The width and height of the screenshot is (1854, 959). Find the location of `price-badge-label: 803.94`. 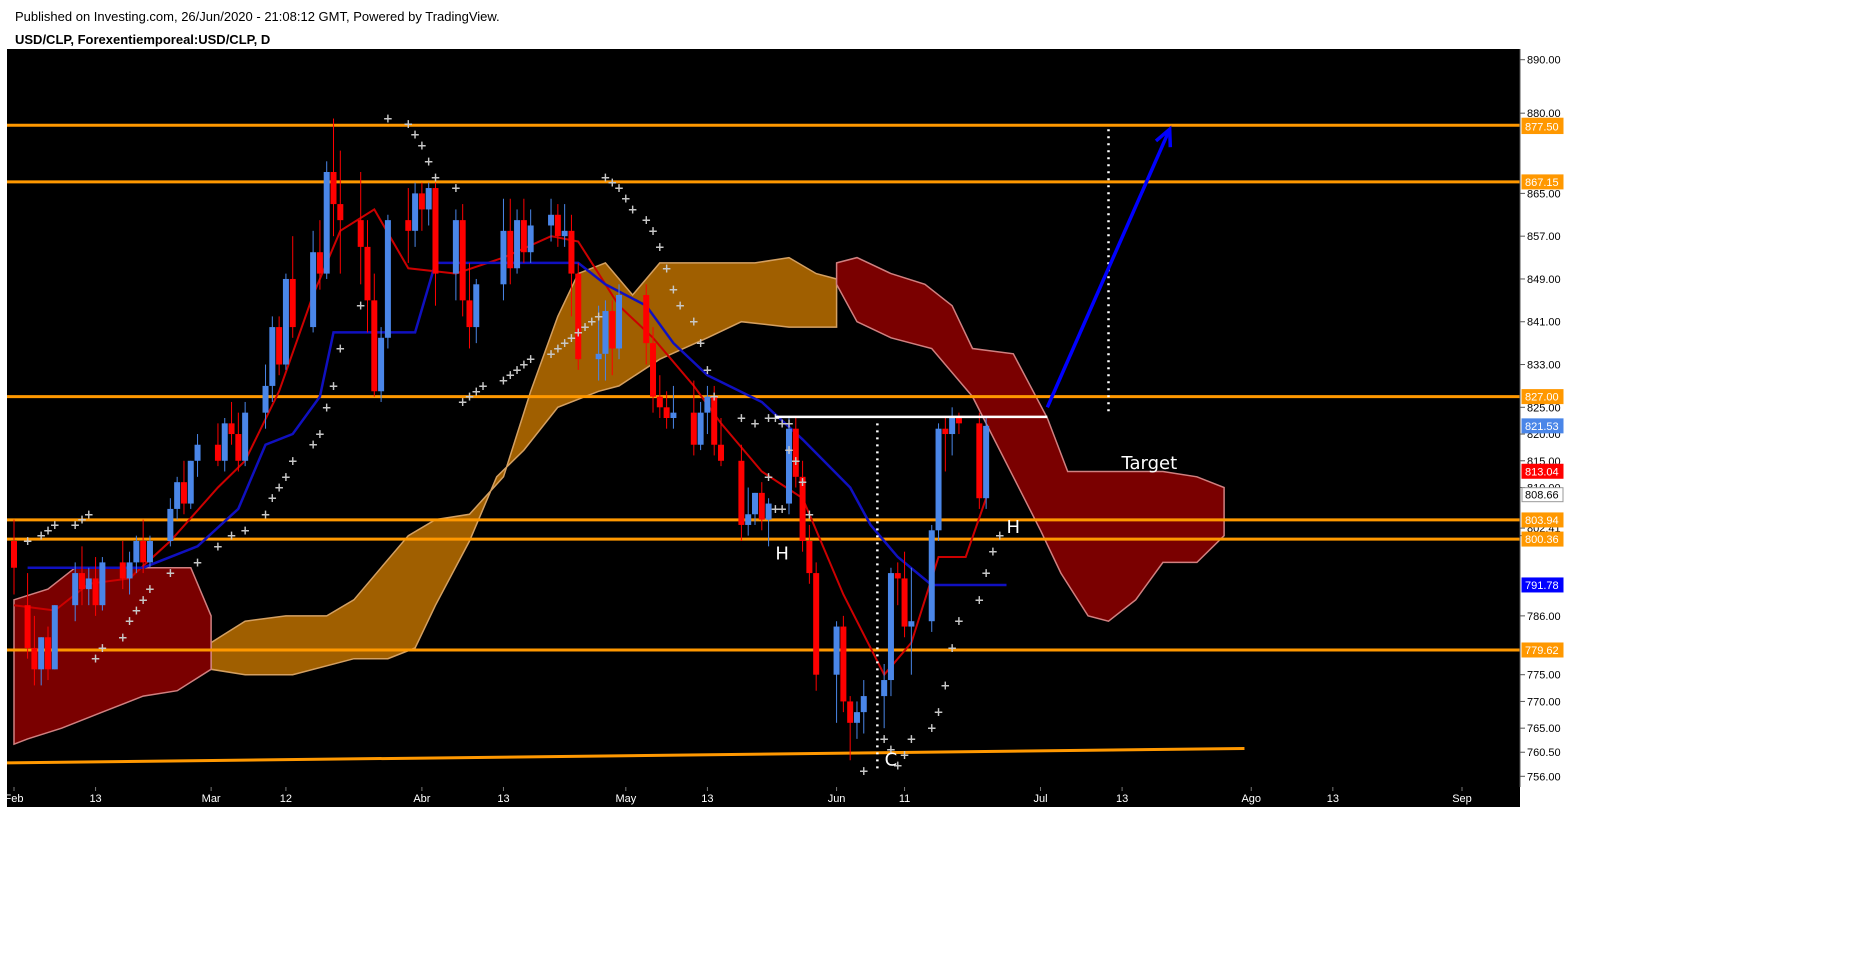

price-badge-label: 803.94 is located at coordinates (1542, 521).